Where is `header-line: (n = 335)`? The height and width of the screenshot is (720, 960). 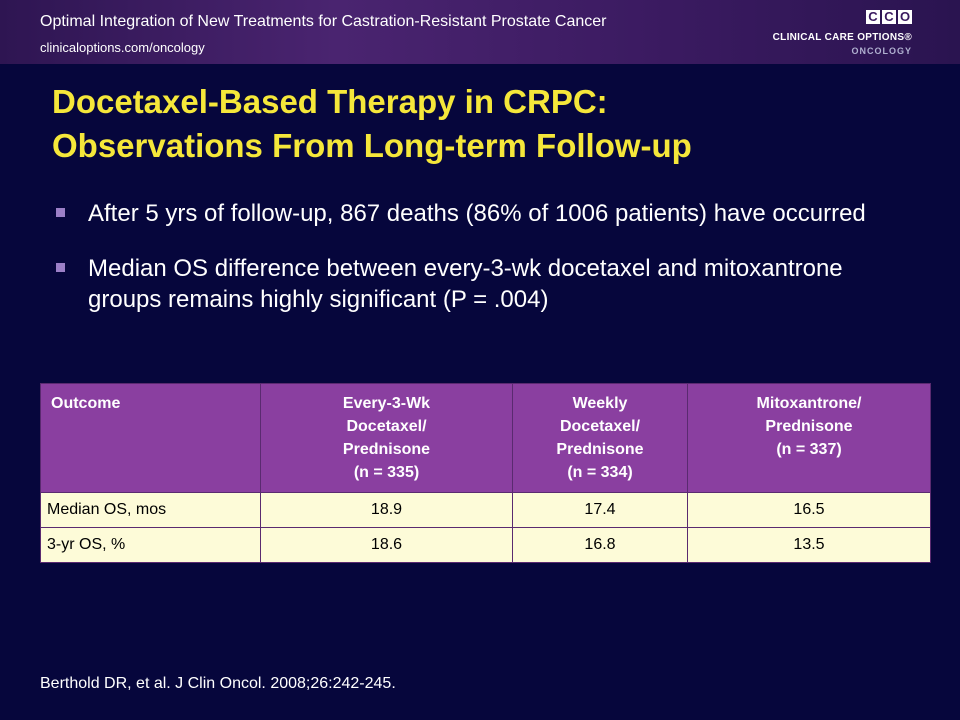 header-line: (n = 335) is located at coordinates (386, 472).